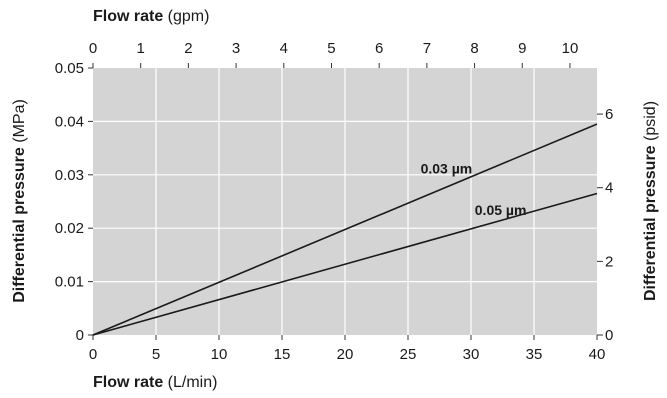 The height and width of the screenshot is (398, 667). Describe the element at coordinates (501, 210) in the screenshot. I see `series-label-1: 0.05 µm` at that location.